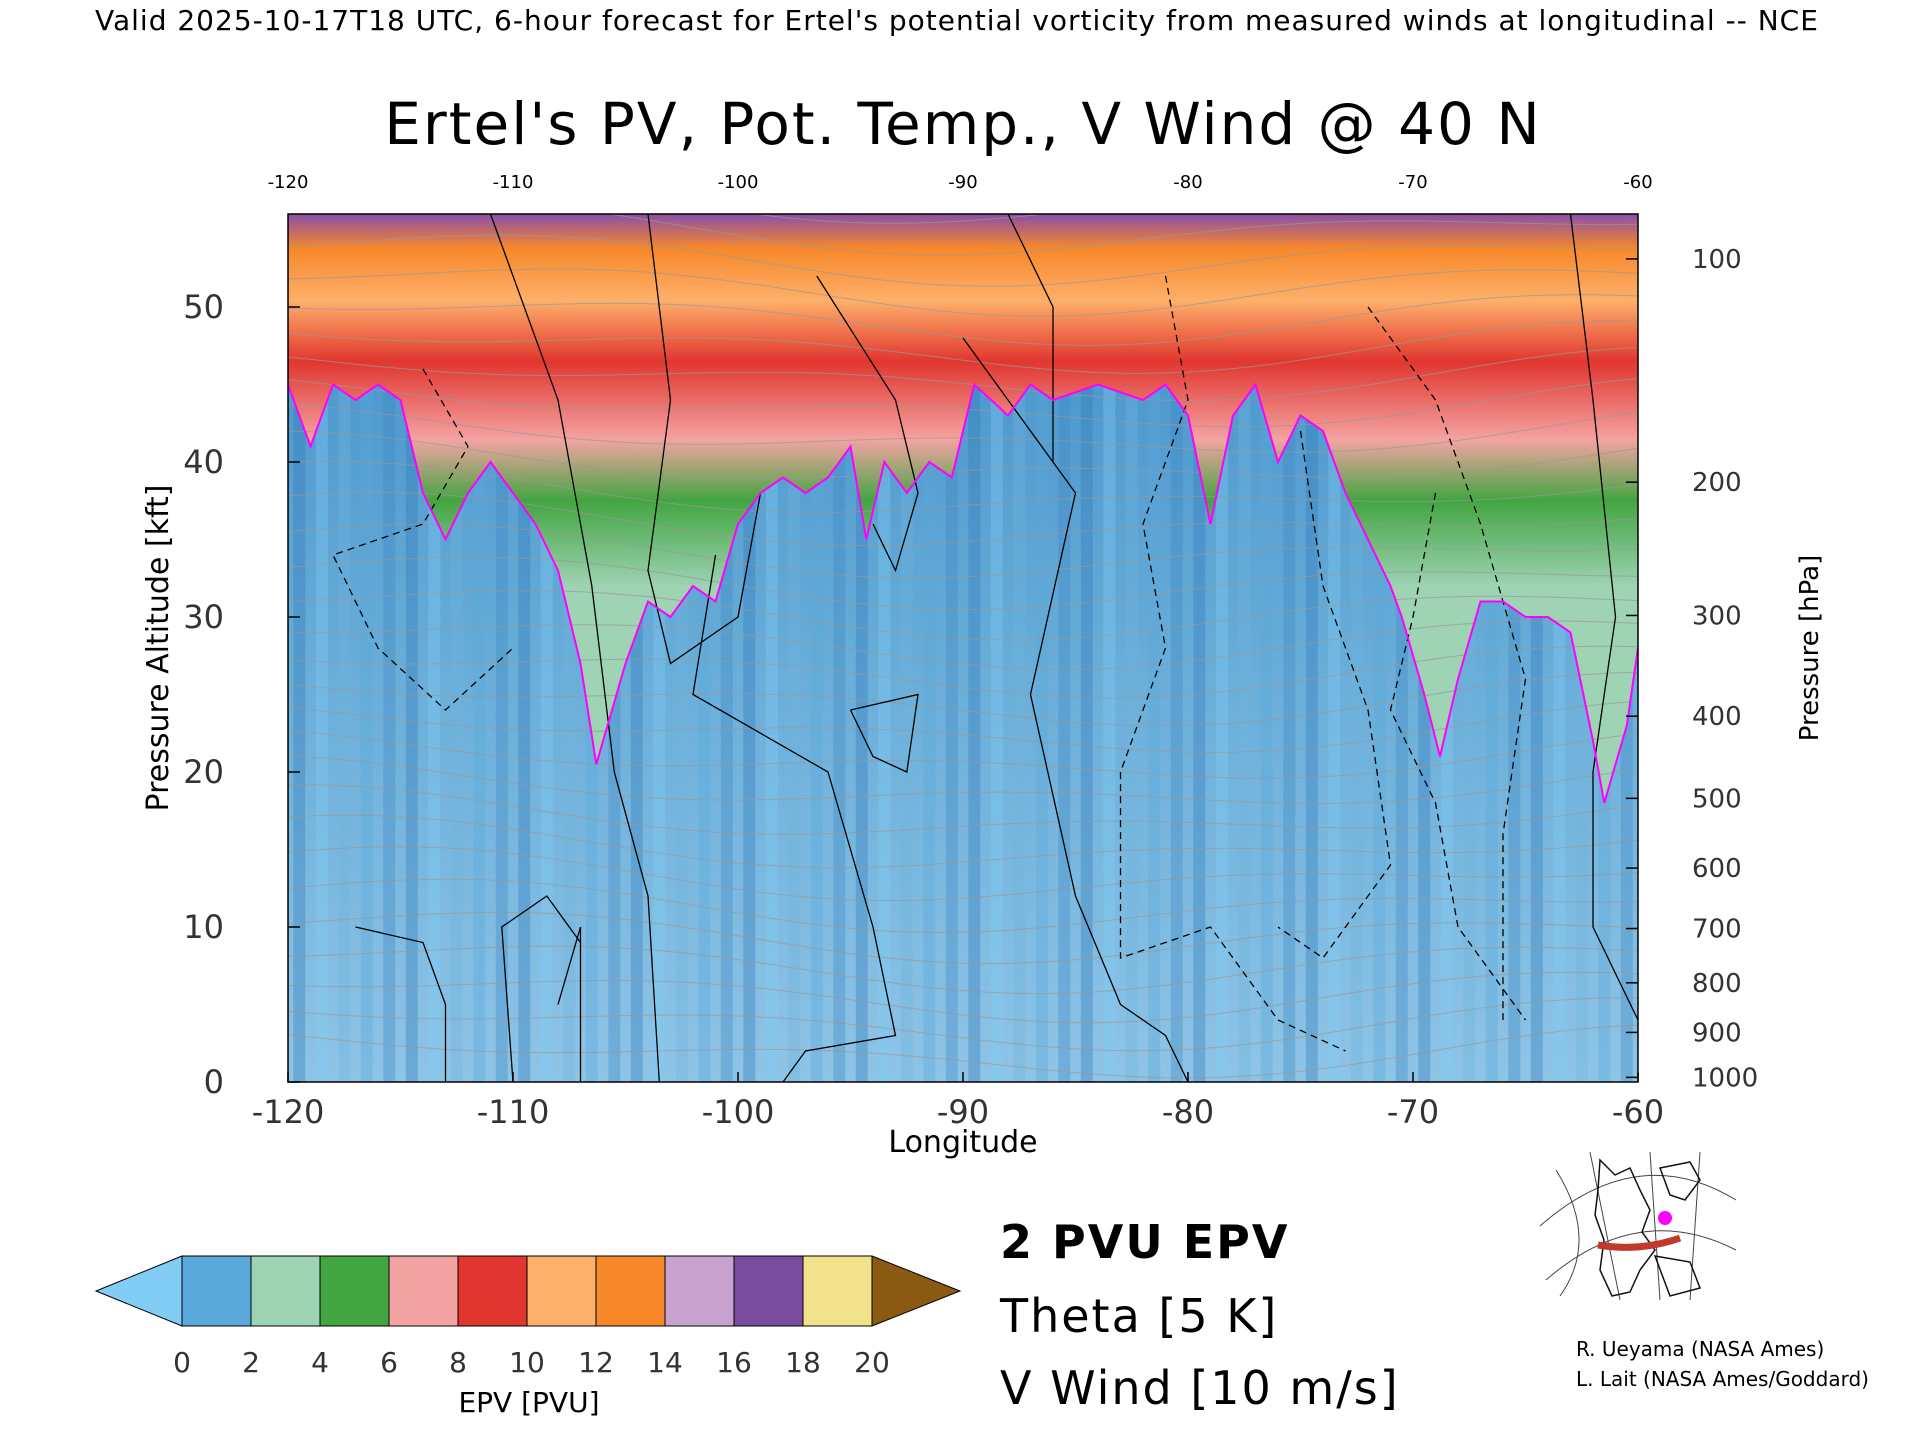 The height and width of the screenshot is (1440, 1920). I want to click on y-tick-label: 30, so click(203, 617).